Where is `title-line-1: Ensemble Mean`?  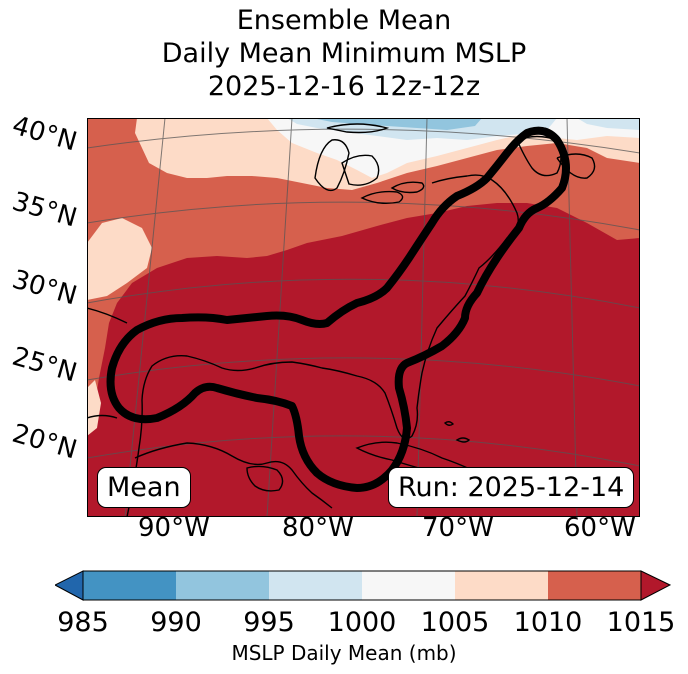 title-line-1: Ensemble Mean is located at coordinates (344, 20).